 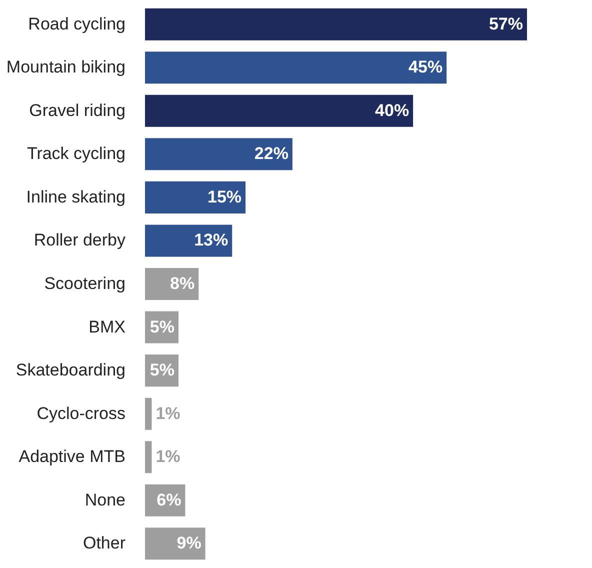 I want to click on data-label: 13%, so click(x=211, y=240).